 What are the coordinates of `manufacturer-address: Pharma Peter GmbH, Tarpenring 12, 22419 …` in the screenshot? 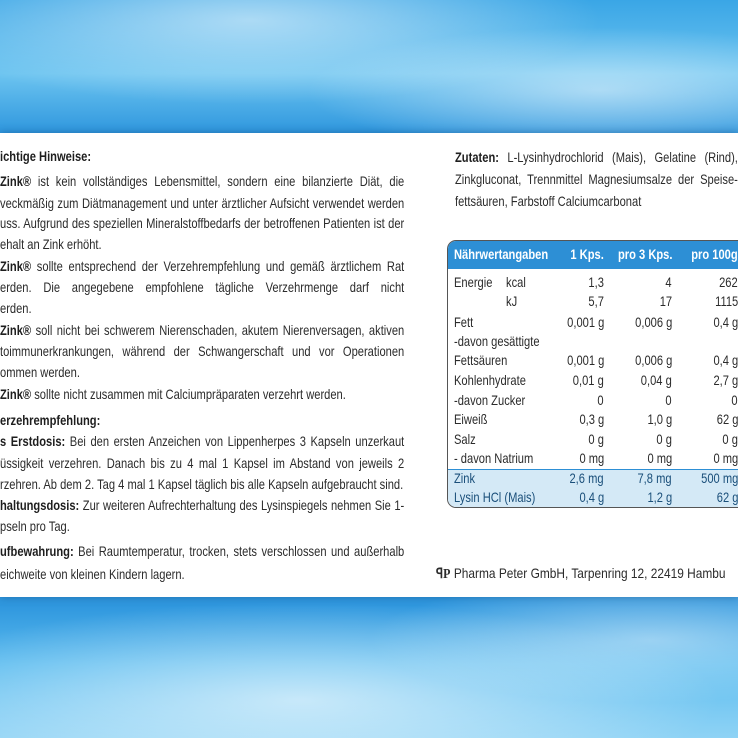 It's located at (589, 573).